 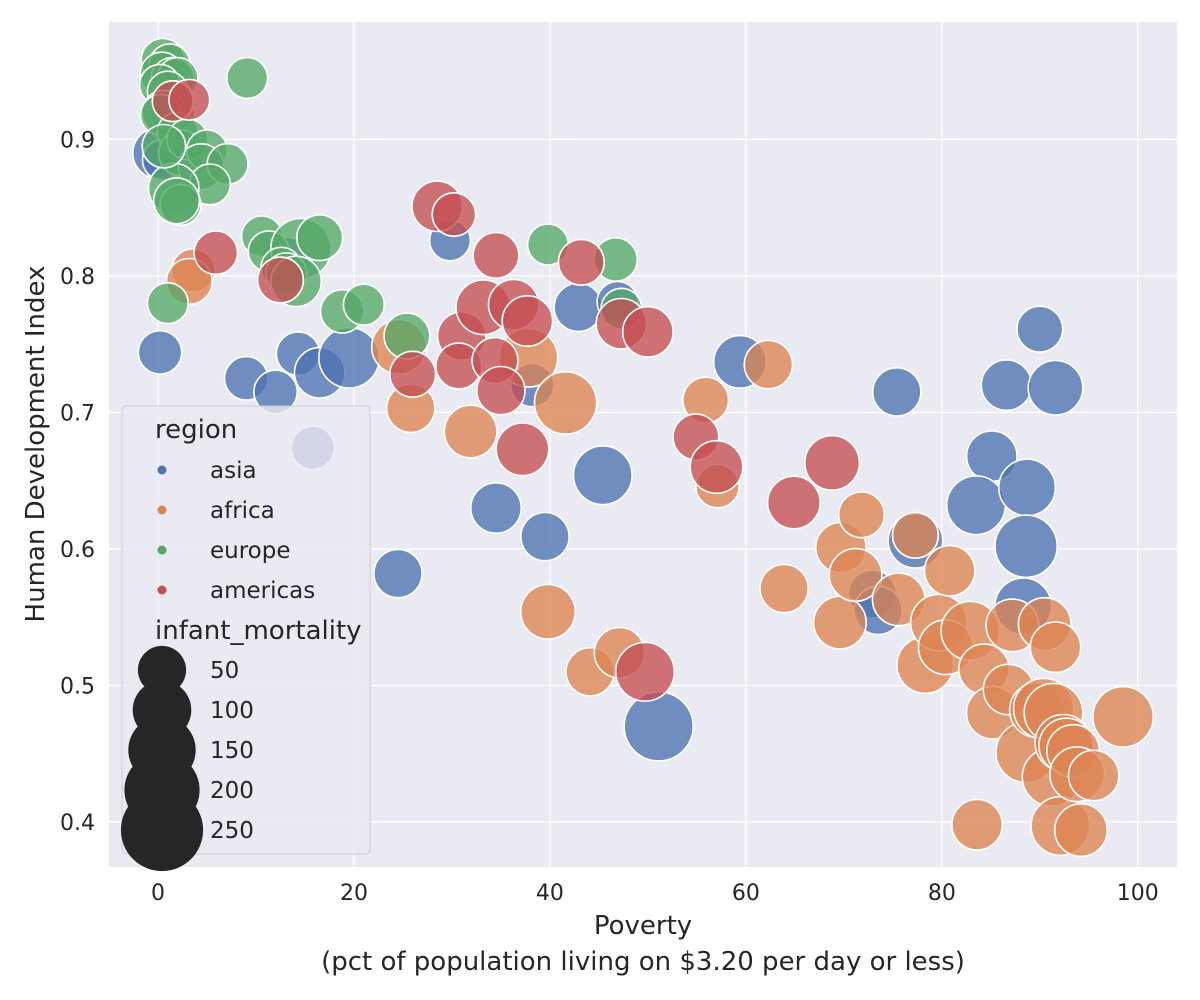 I want to click on x-tick-label: 0, so click(x=158, y=893).